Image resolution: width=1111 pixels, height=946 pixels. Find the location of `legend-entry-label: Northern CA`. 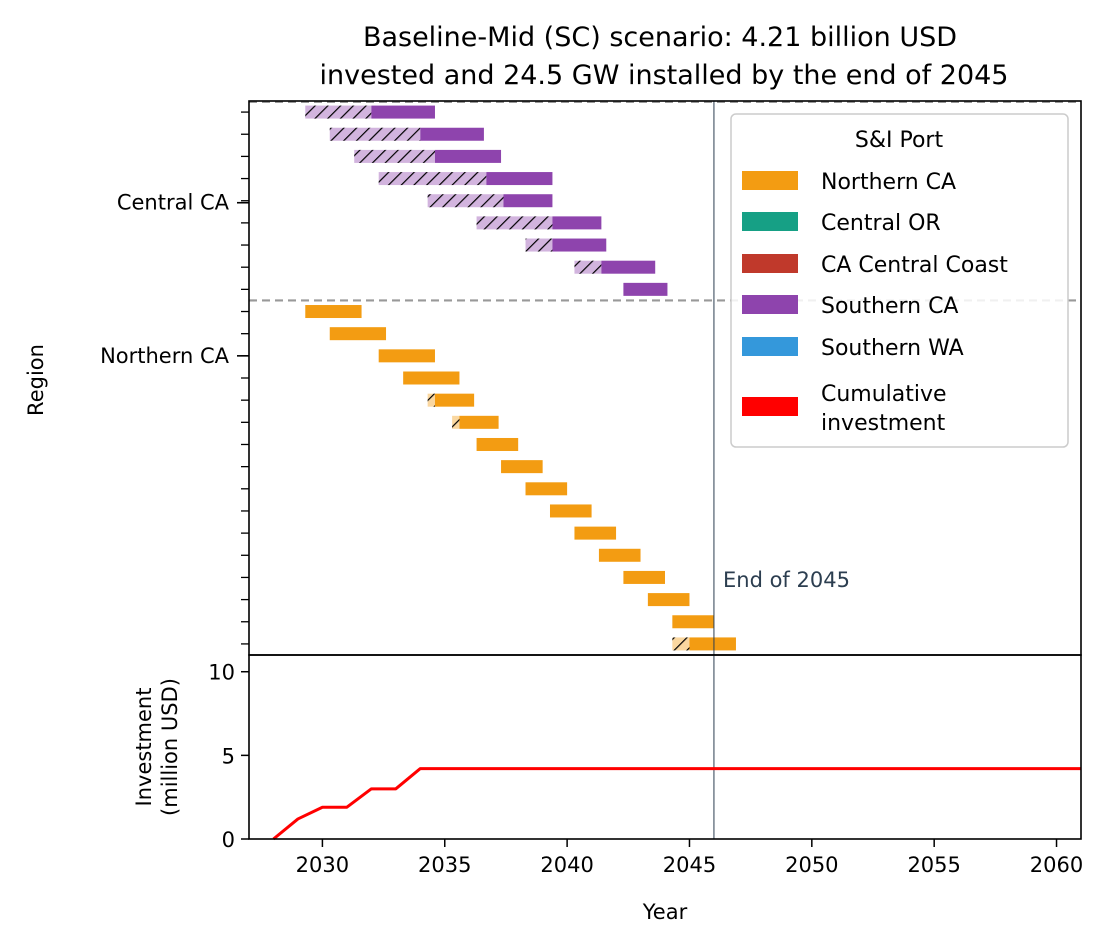

legend-entry-label: Northern CA is located at coordinates (888, 182).